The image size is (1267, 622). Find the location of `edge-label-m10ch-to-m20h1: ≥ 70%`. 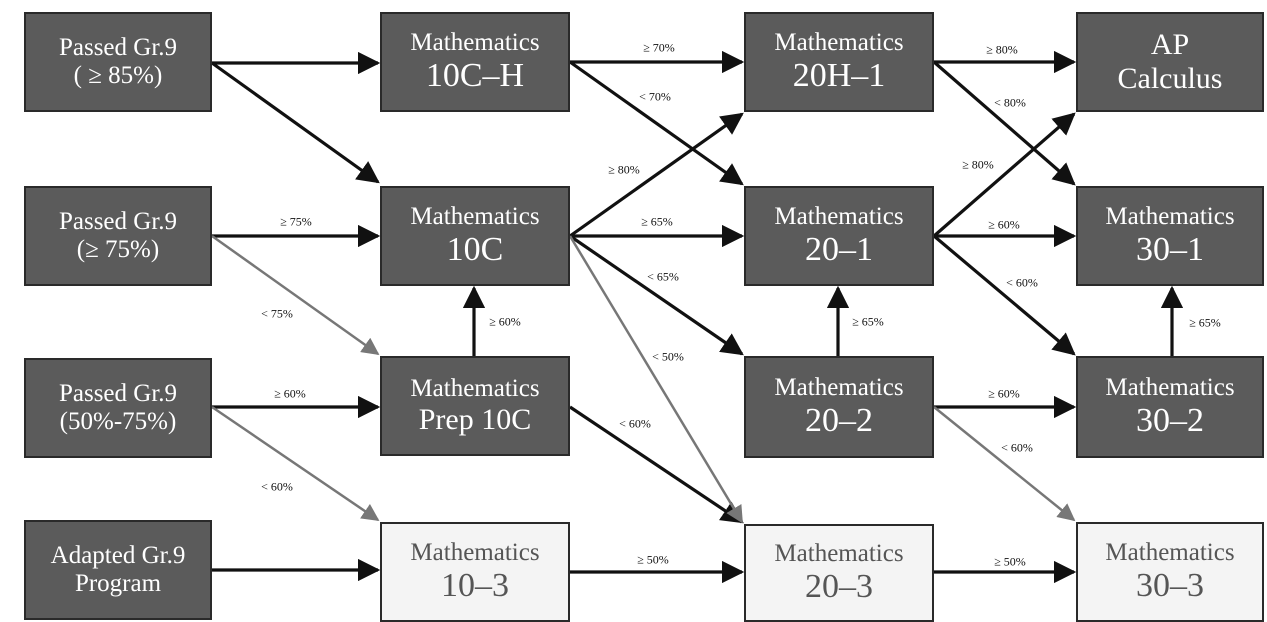

edge-label-m10ch-to-m20h1: ≥ 70% is located at coordinates (659, 47).